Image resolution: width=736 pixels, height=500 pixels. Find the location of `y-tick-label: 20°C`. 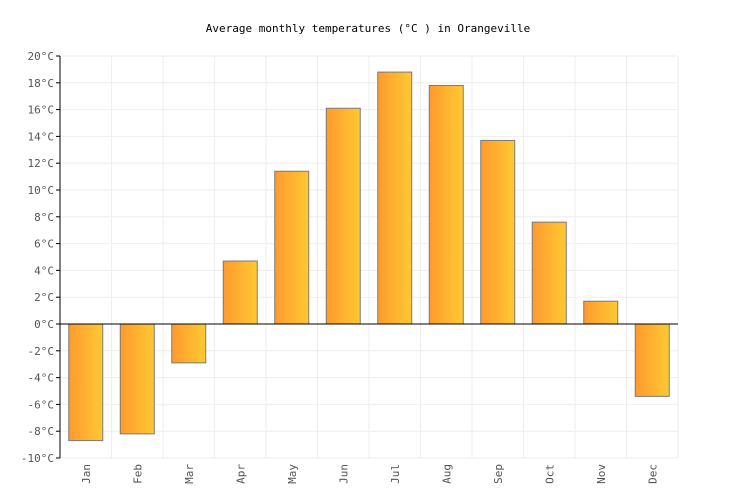

y-tick-label: 20°C is located at coordinates (41, 56).